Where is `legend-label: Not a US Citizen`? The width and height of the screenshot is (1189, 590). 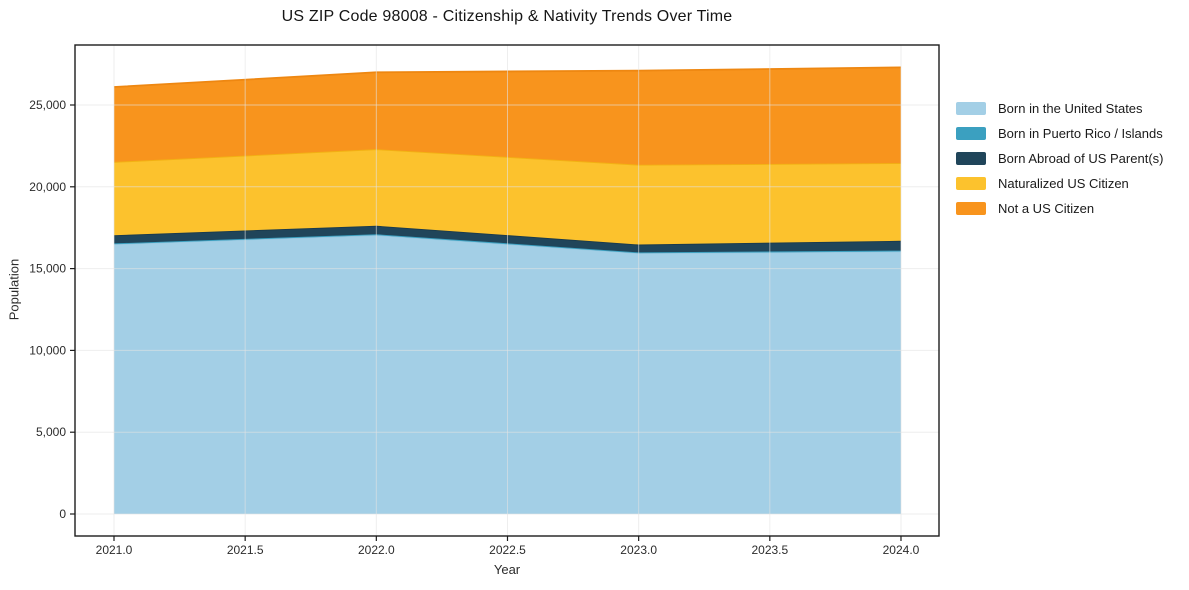 legend-label: Not a US Citizen is located at coordinates (1046, 208).